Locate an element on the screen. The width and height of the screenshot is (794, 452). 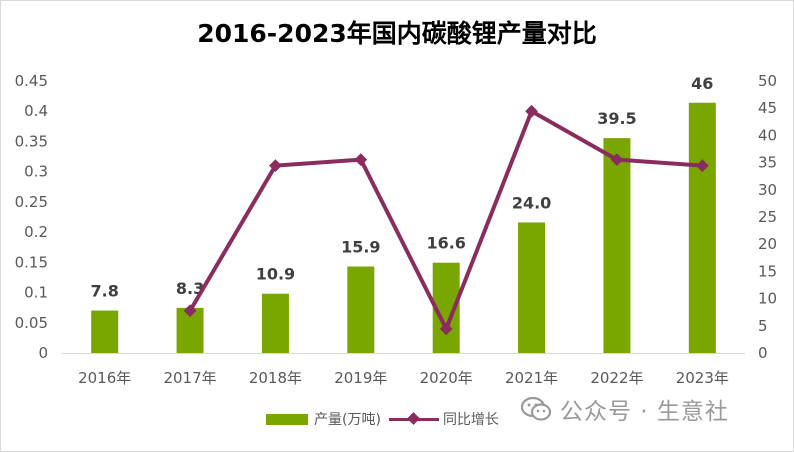
x-tick-label: 2023年 is located at coordinates (702, 378).